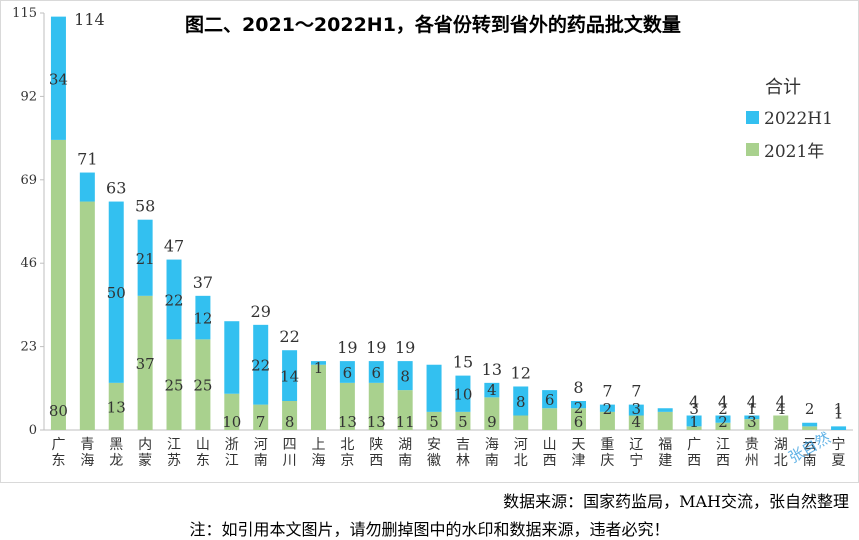 This screenshot has height=540, width=859. What do you see at coordinates (58, 461) in the screenshot?
I see `category-char: 东` at bounding box center [58, 461].